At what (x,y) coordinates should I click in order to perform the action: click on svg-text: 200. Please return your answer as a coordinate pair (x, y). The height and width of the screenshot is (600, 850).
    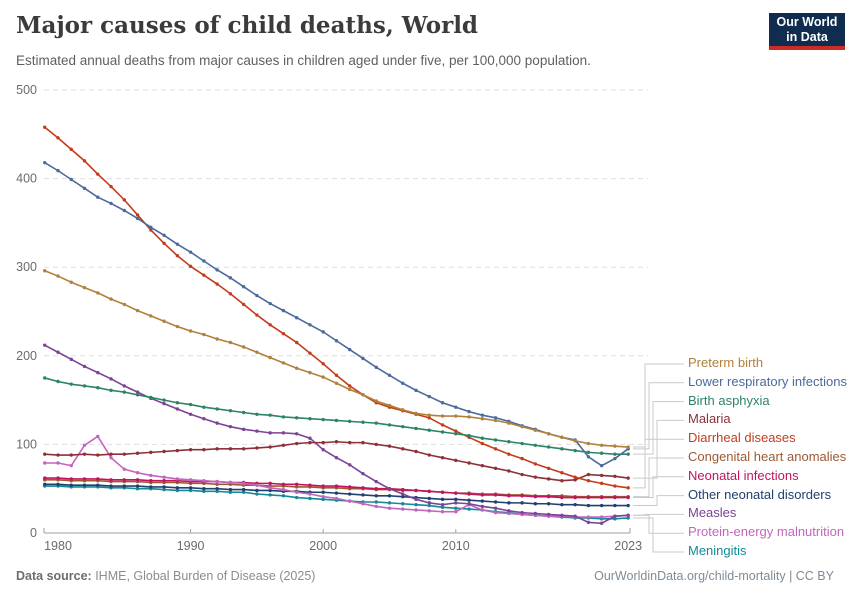
    Looking at the image, I should click on (26, 356).